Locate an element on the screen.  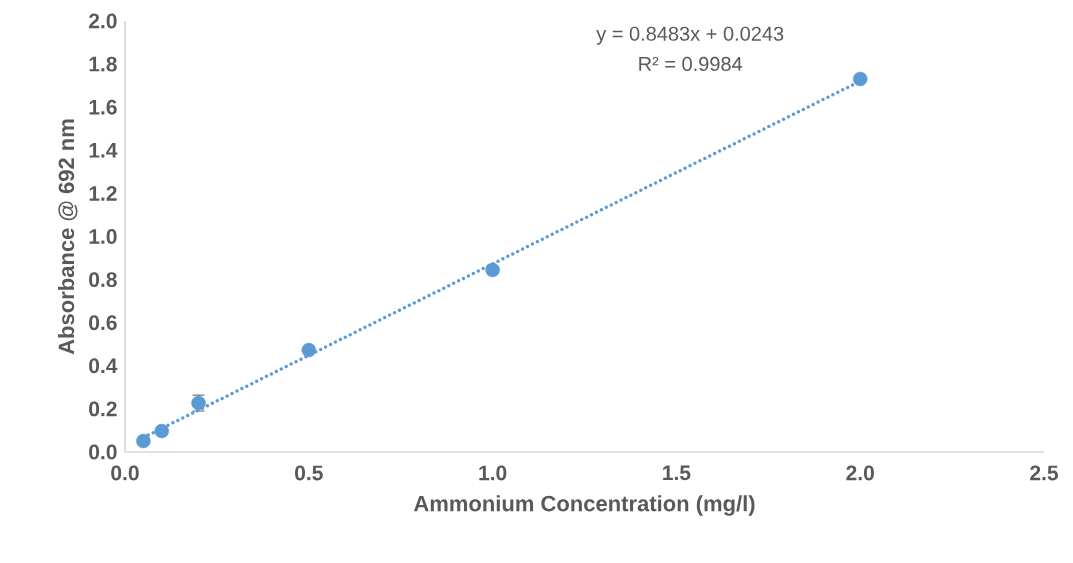
y-tick-label: 0.2 is located at coordinates (103, 409).